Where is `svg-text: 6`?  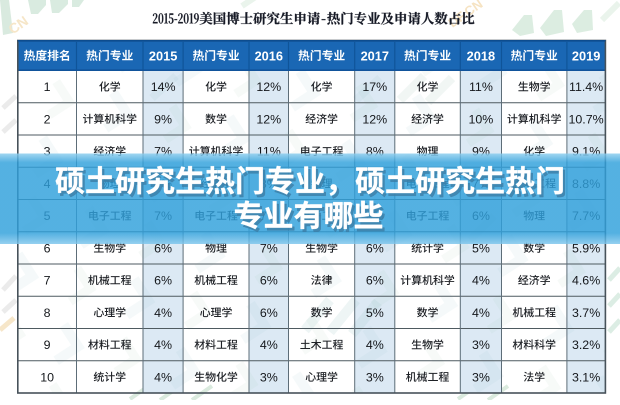 svg-text: 6 is located at coordinates (47, 248).